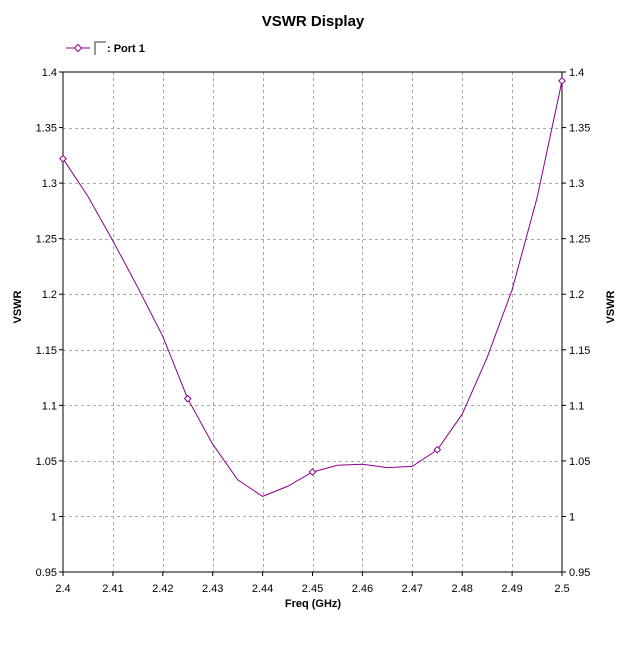 This screenshot has height=645, width=637. Describe the element at coordinates (511, 589) in the screenshot. I see `x-tick-label: 2.49` at that location.